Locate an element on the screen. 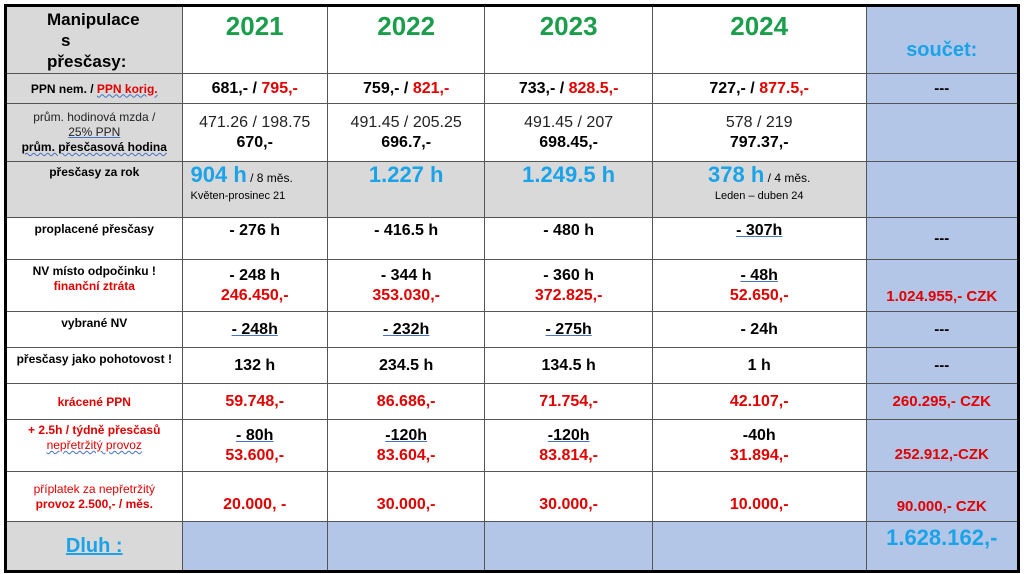 The height and width of the screenshot is (574, 1024). year-header-2024: 2024 is located at coordinates (759, 39).